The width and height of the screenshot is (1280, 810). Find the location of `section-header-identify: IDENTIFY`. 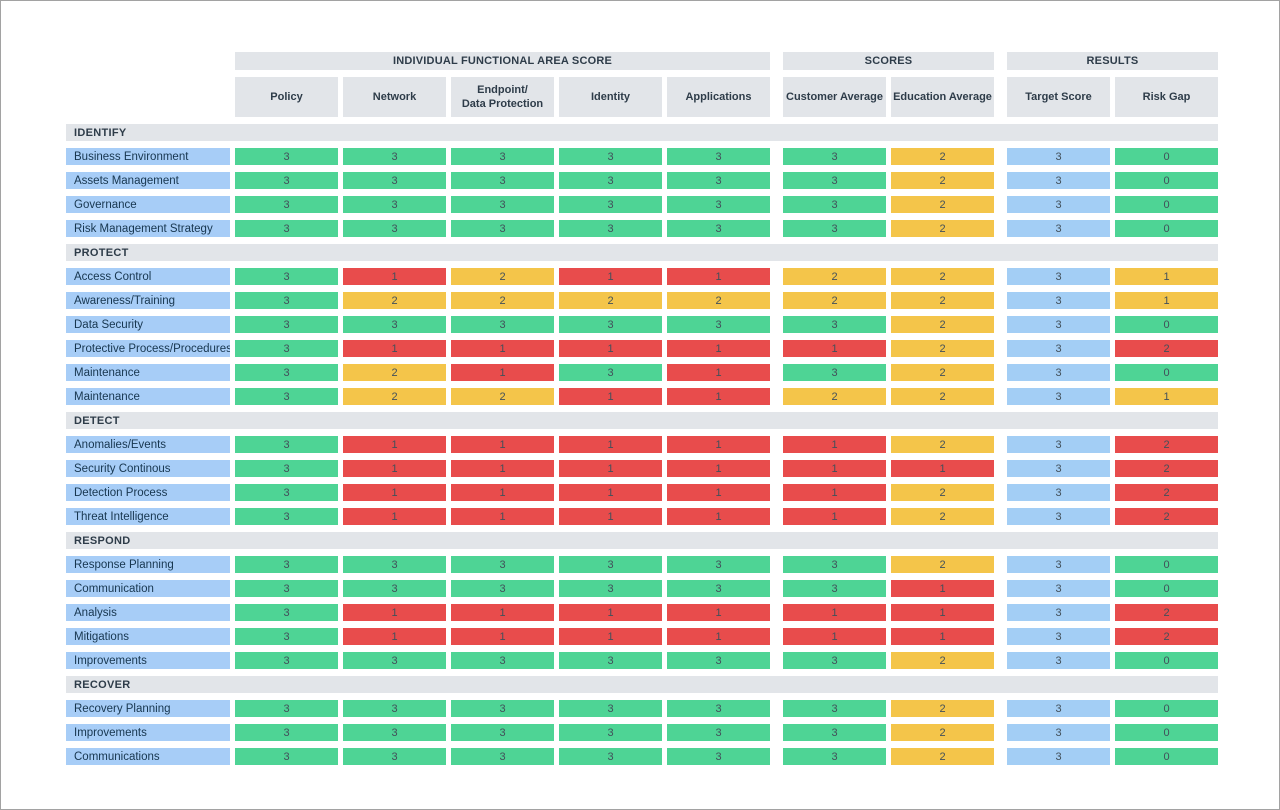

section-header-identify: IDENTIFY is located at coordinates (642, 132).